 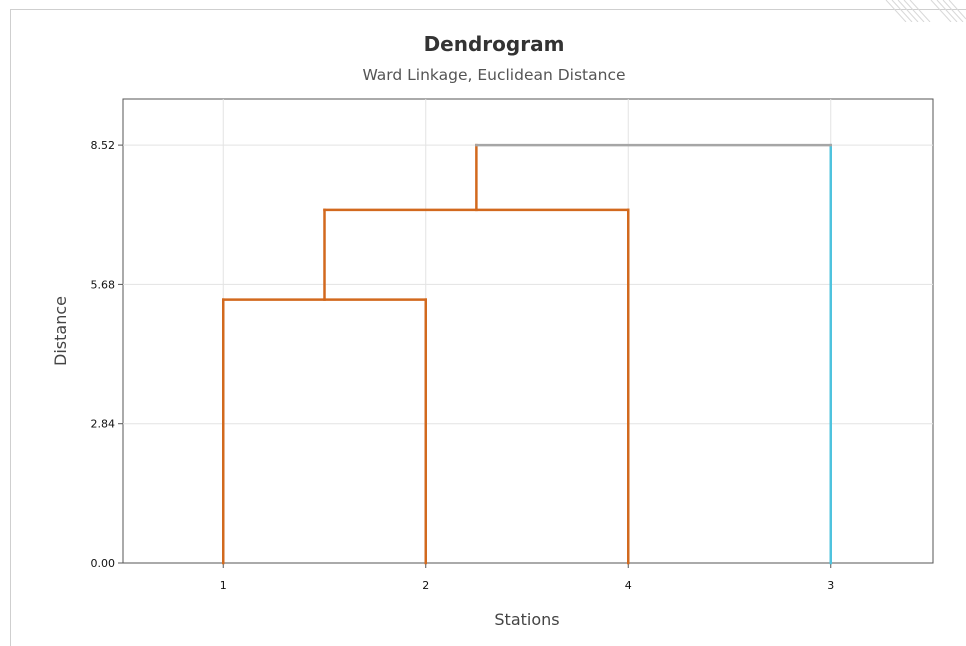 What do you see at coordinates (103, 284) in the screenshot?
I see `y-tick-label: 5.68` at bounding box center [103, 284].